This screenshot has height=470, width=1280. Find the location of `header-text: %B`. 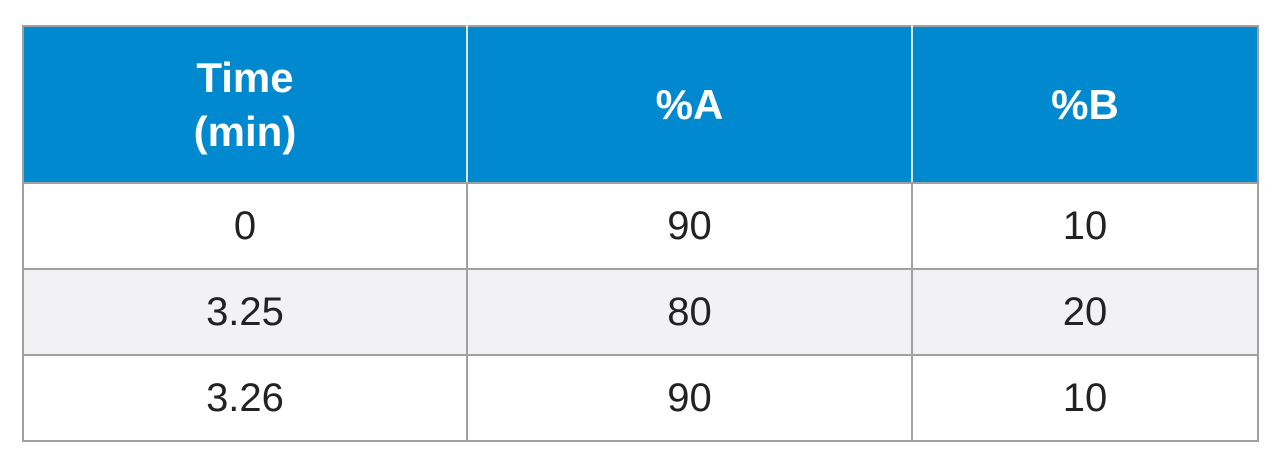

header-text: %B is located at coordinates (1085, 104).